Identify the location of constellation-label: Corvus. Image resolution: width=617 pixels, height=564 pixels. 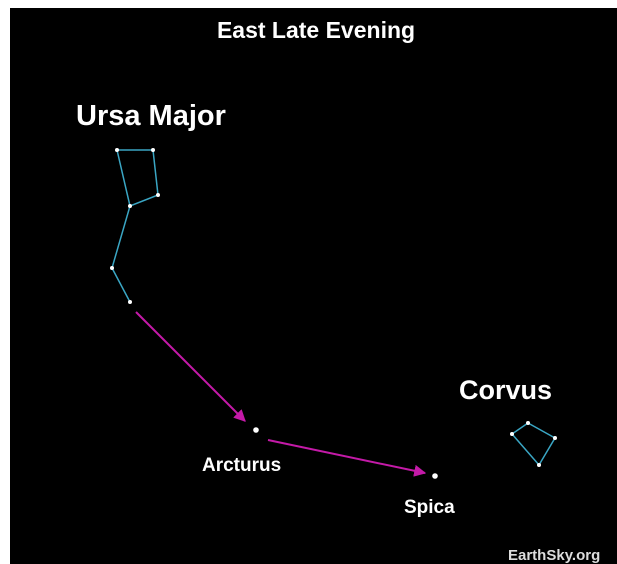
(505, 390).